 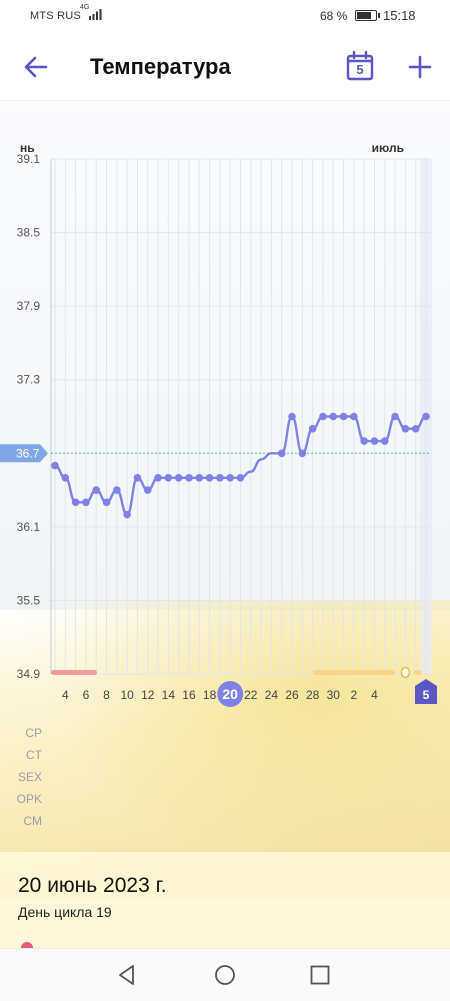 I want to click on page-title: Температура, so click(x=160, y=66).